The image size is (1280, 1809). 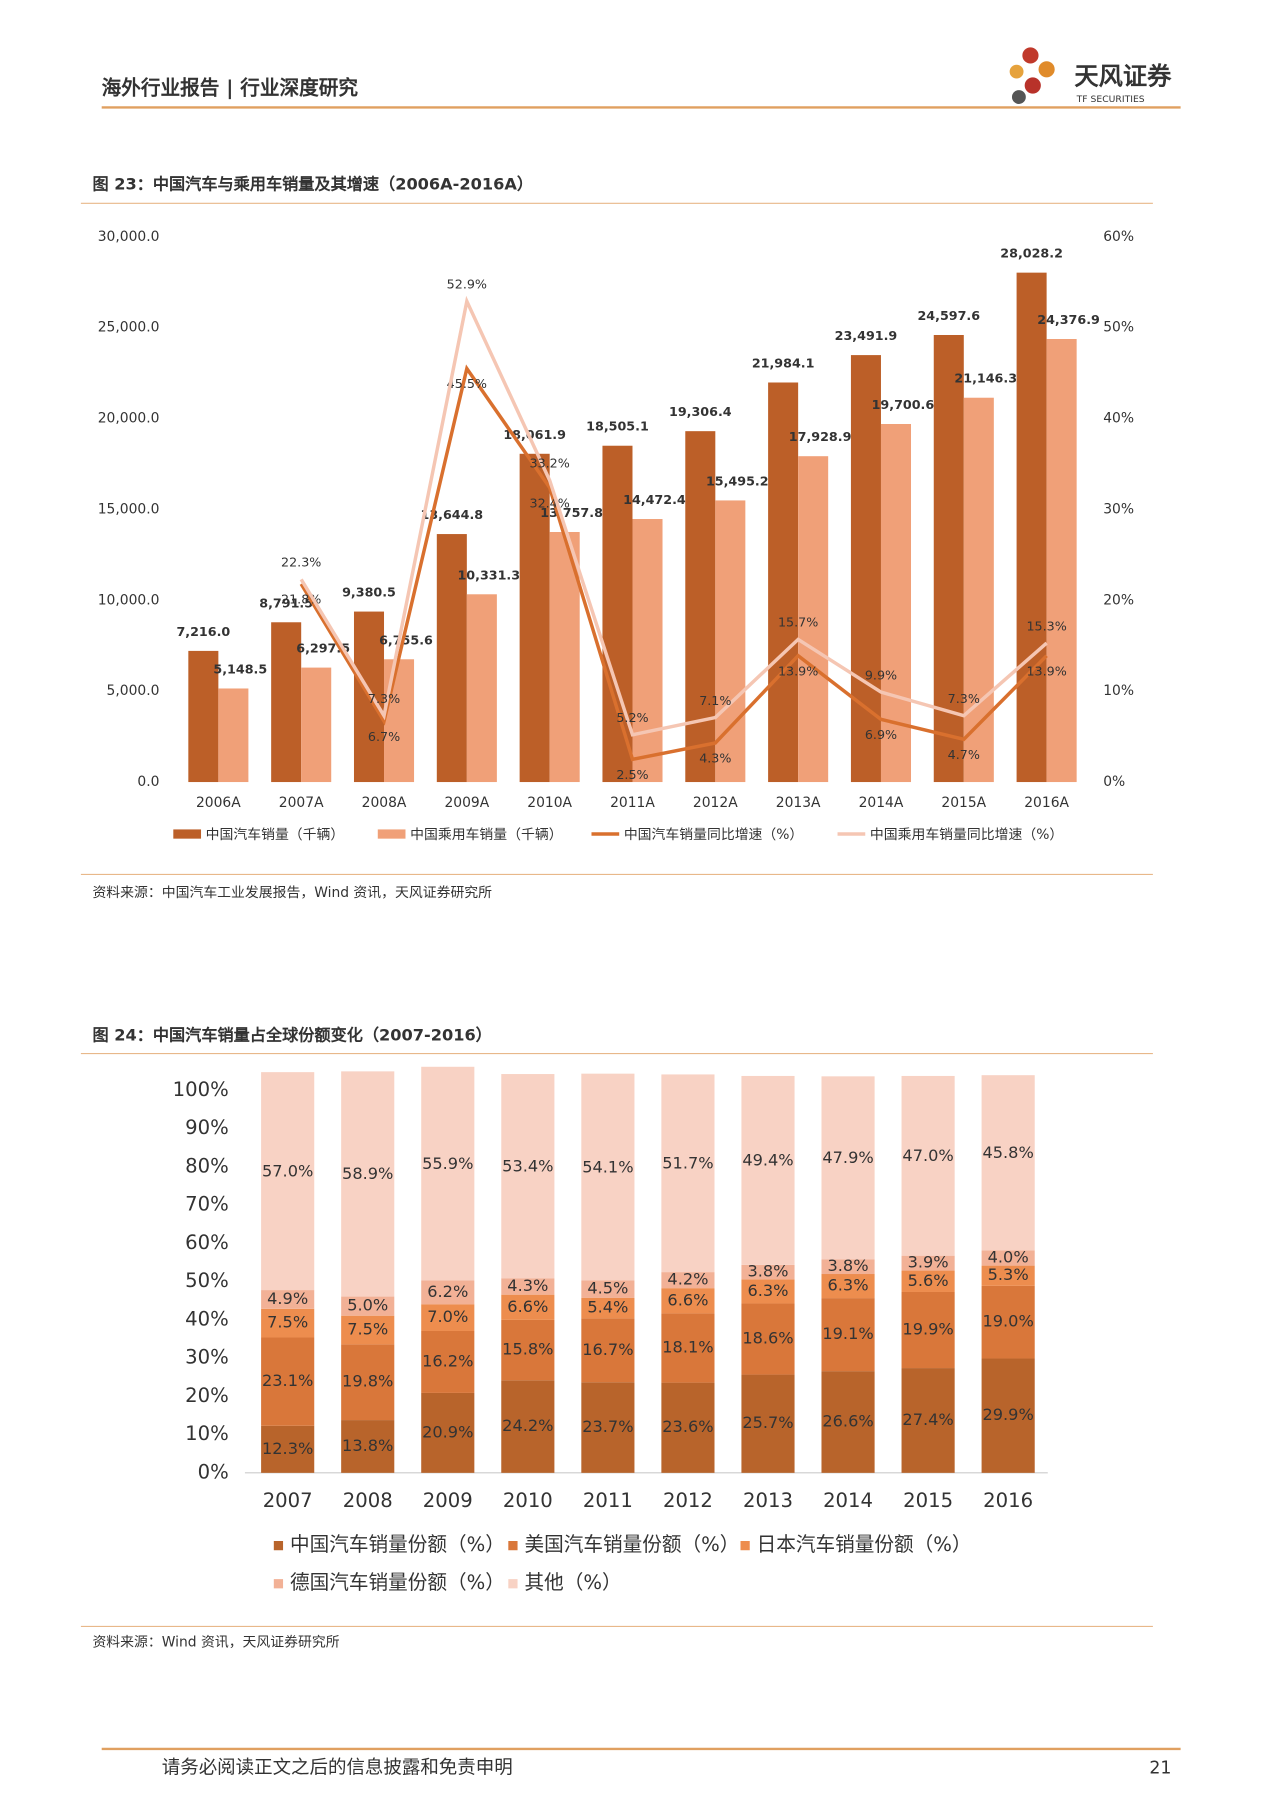 I want to click on chart-title: 图 23：中国汽车与乘用车销量及其增速（2006A-2016A）, so click(x=312, y=183).